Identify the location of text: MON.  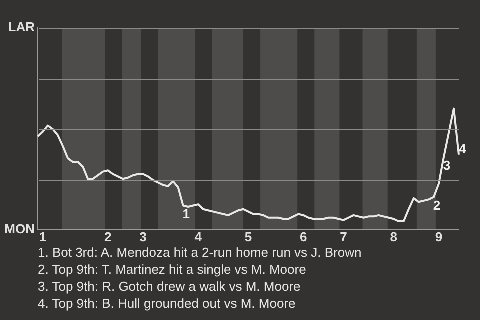
(19, 229).